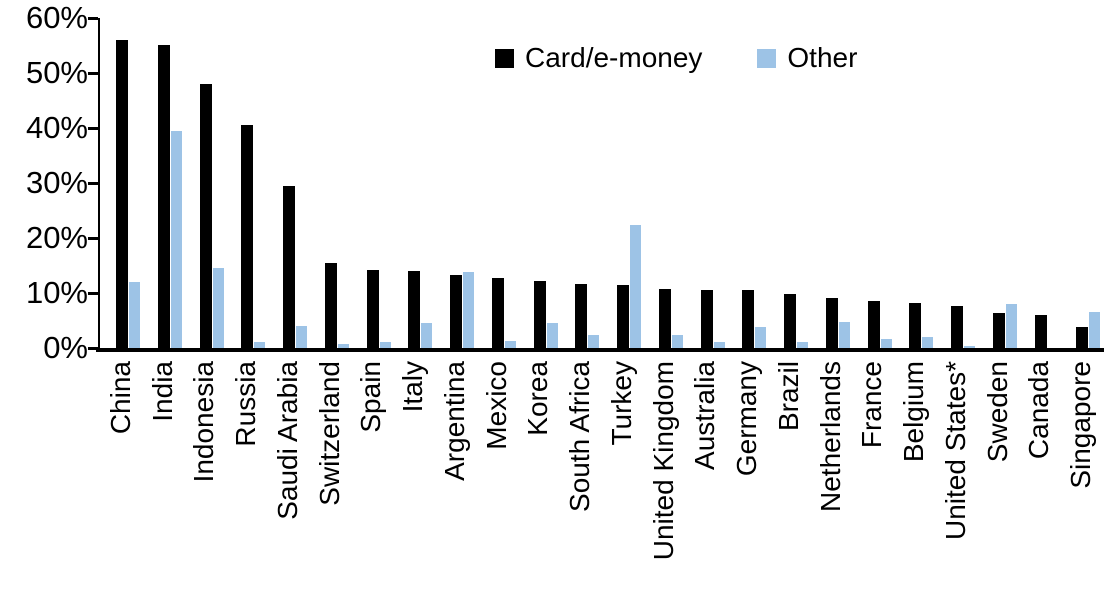 This screenshot has height=594, width=1112. Describe the element at coordinates (246, 404) in the screenshot. I see `x-label-russia: Russia` at that location.